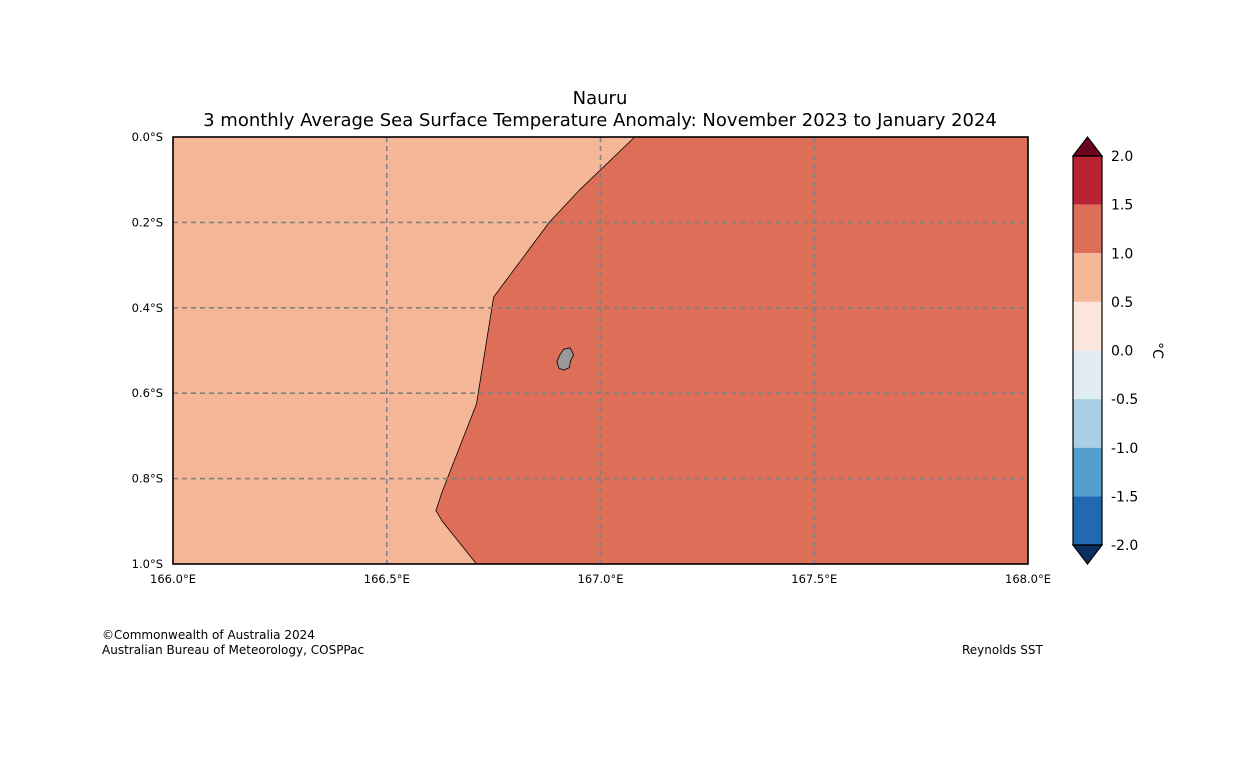 Image resolution: width=1258 pixels, height=758 pixels. What do you see at coordinates (1122, 157) in the screenshot?
I see `colorbar-tick-label: 2.0` at bounding box center [1122, 157].